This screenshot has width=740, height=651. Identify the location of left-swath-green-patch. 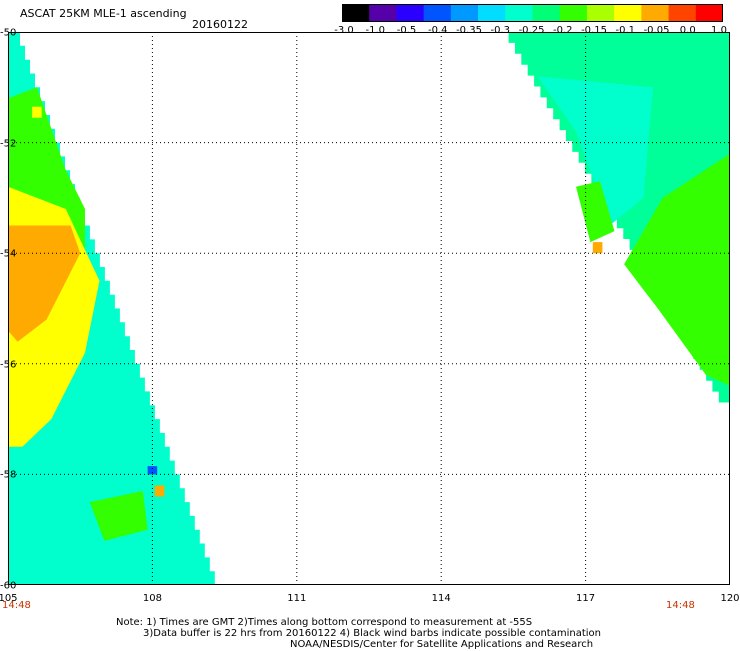
(118, 516).